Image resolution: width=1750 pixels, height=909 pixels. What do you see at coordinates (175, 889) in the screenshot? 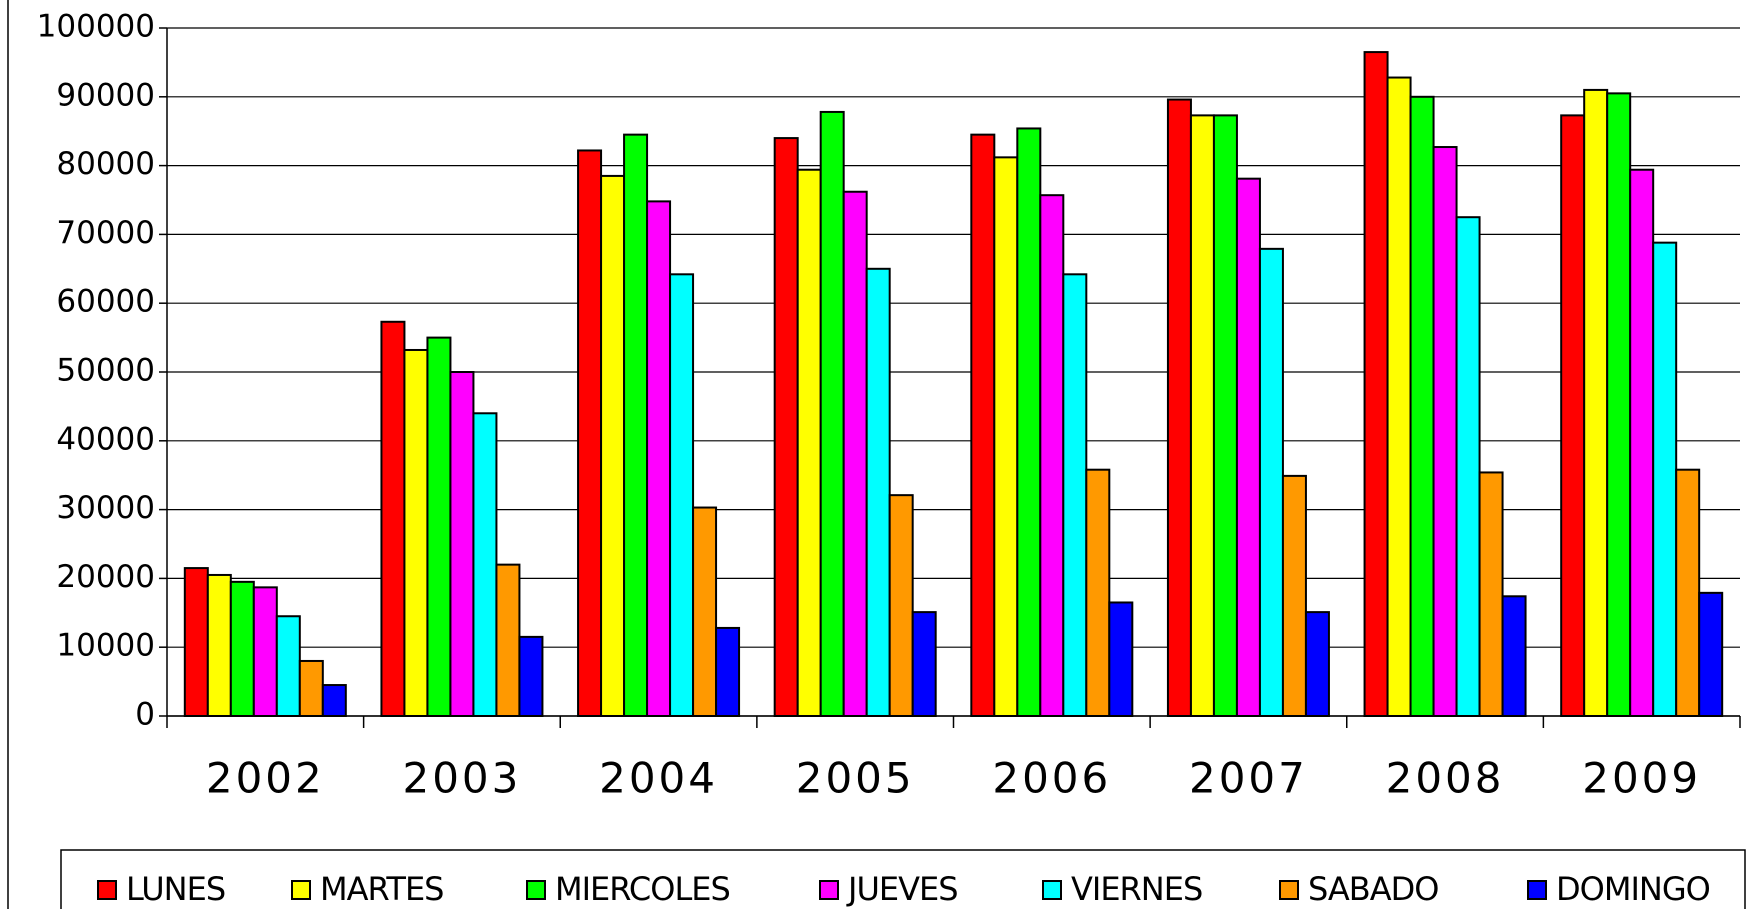
I see `legend-label: LUNES` at bounding box center [175, 889].